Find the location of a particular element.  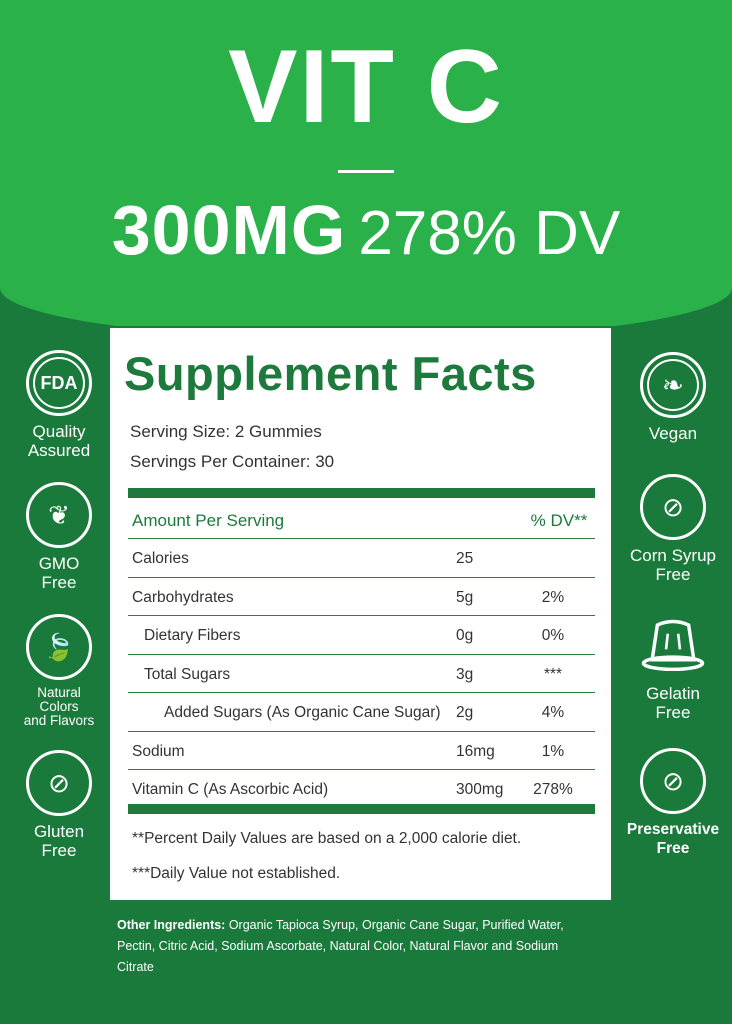

badge-vegan: ❧ Vegan is located at coordinates (673, 397).